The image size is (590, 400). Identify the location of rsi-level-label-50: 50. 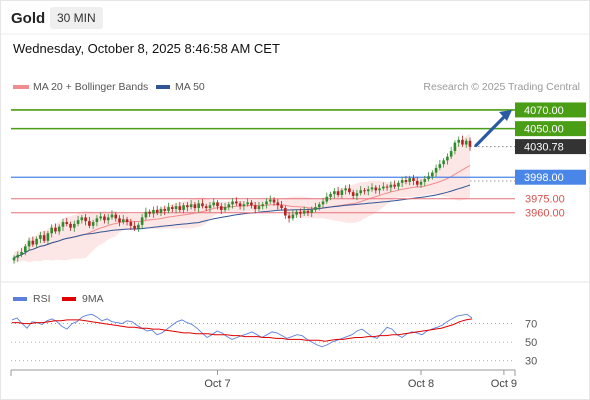
(531, 343).